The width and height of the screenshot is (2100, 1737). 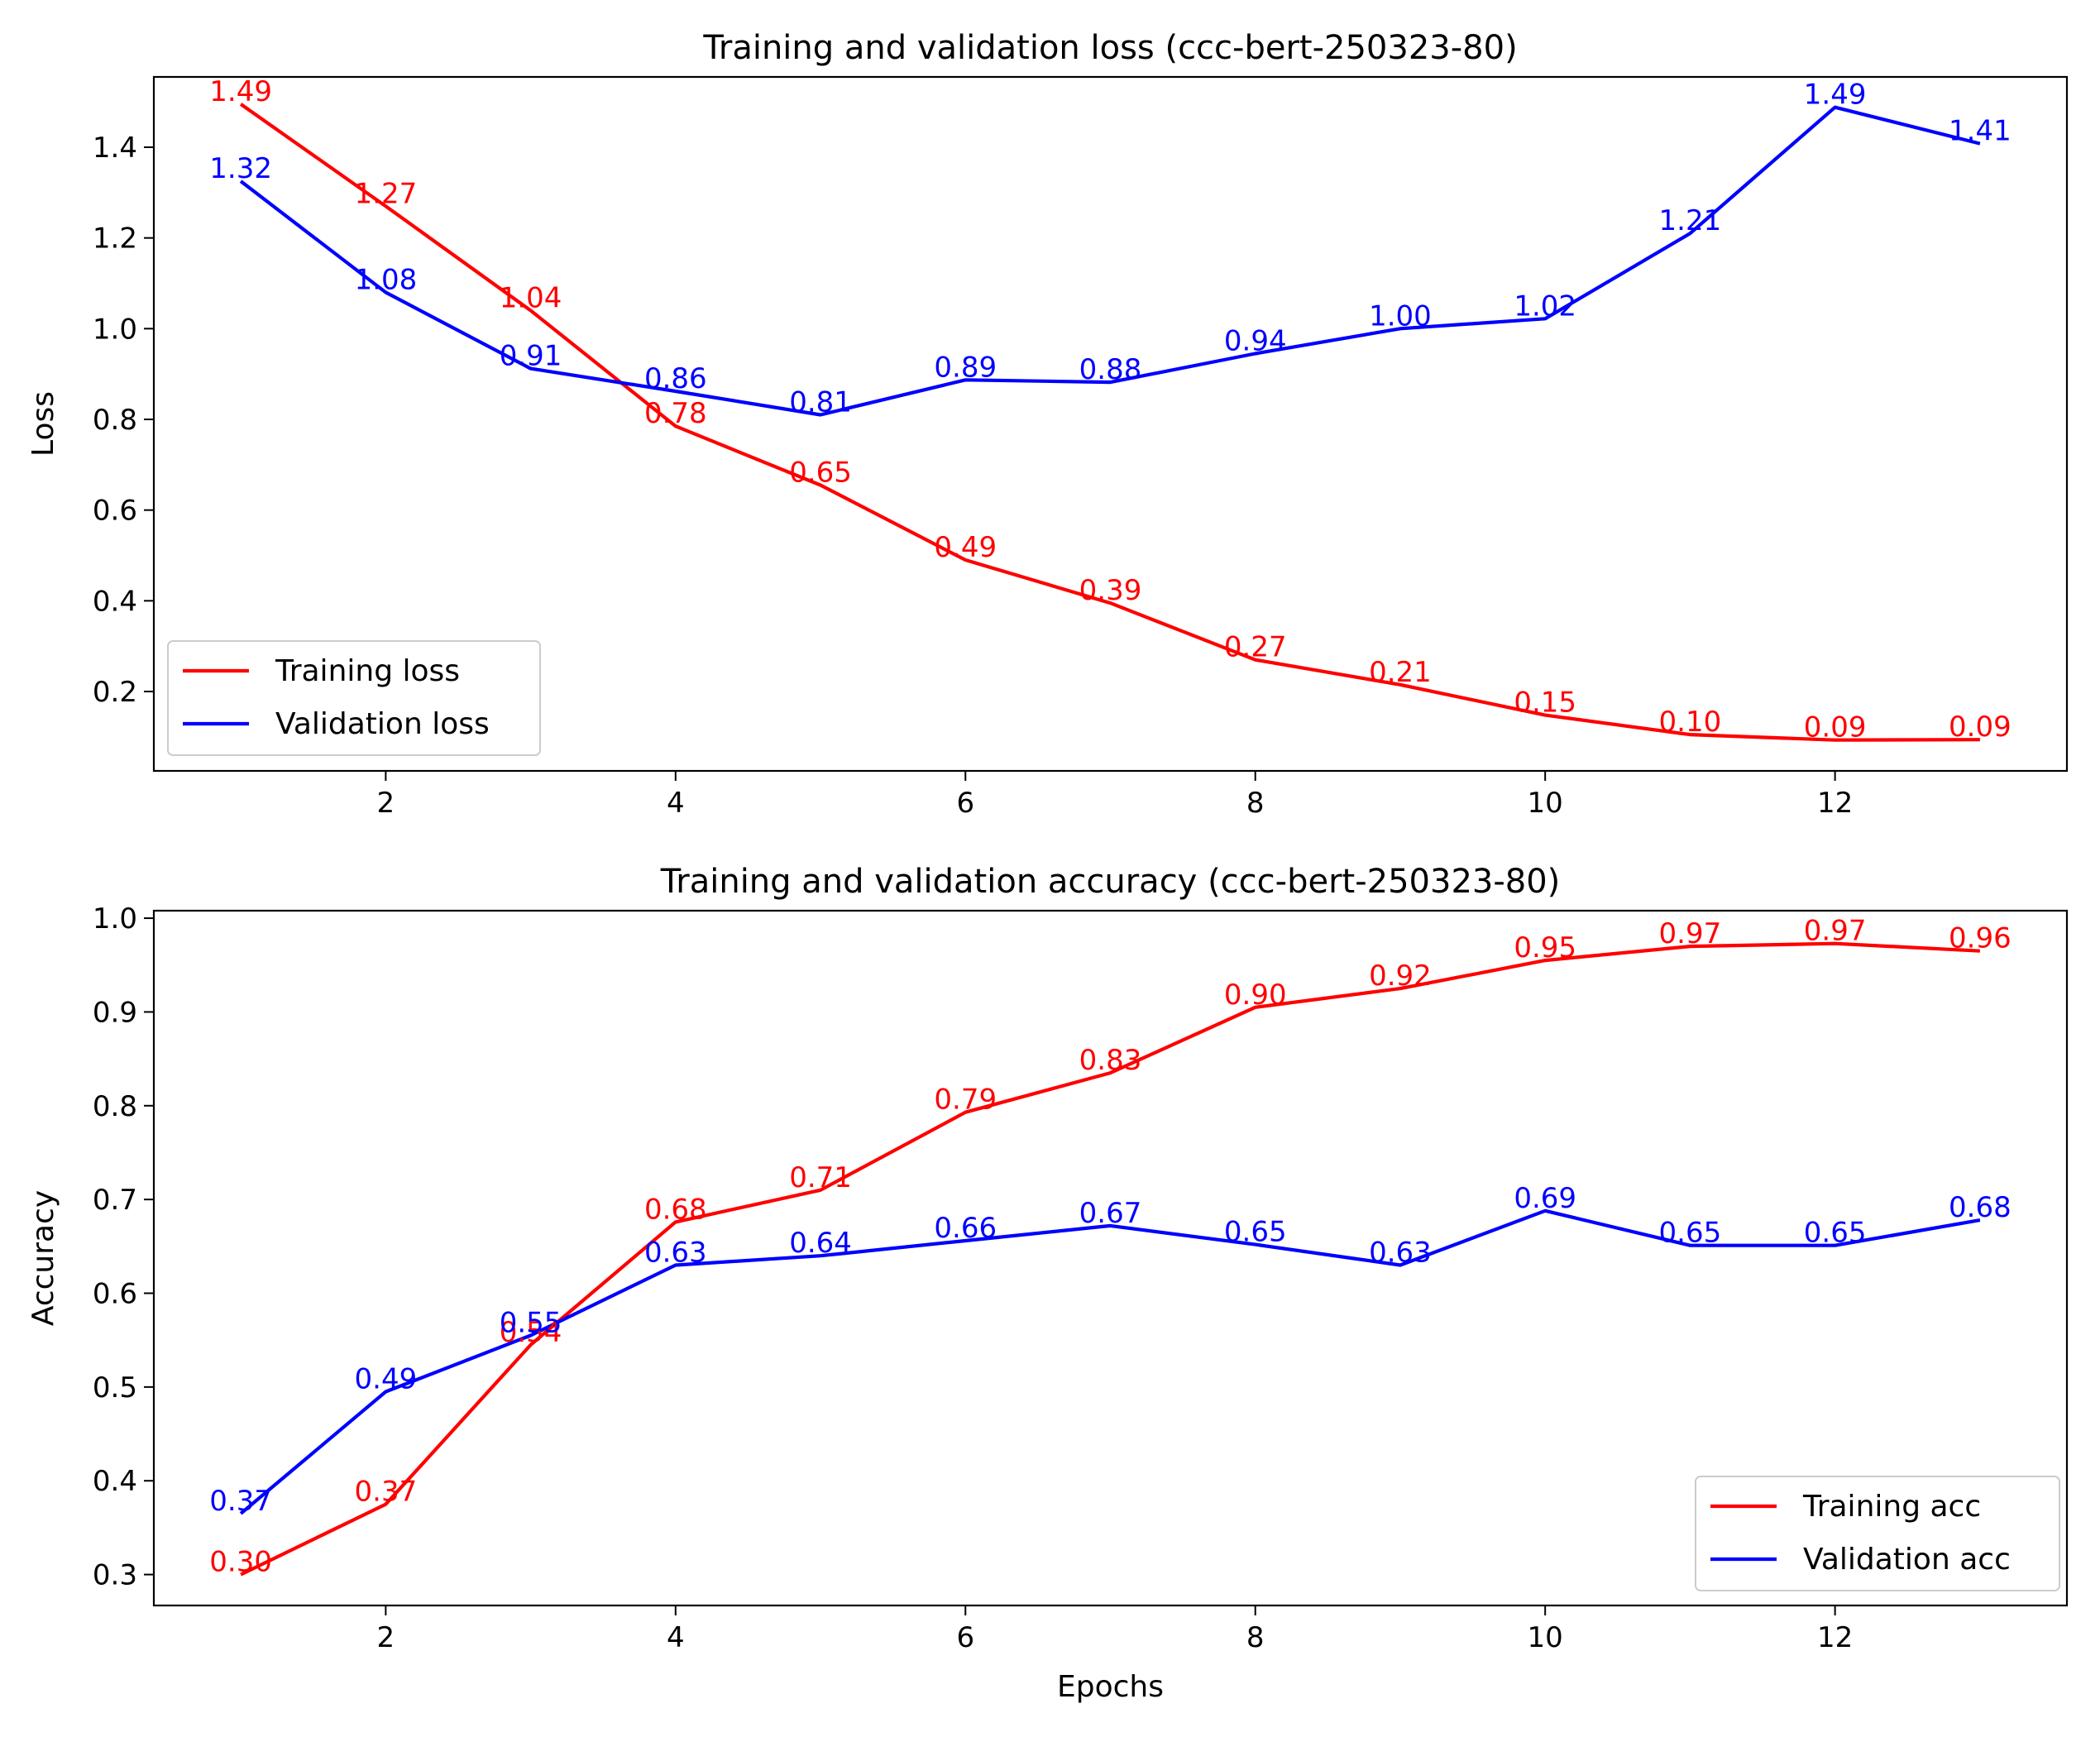 I want to click on data-label: 1.41, so click(x=1980, y=131).